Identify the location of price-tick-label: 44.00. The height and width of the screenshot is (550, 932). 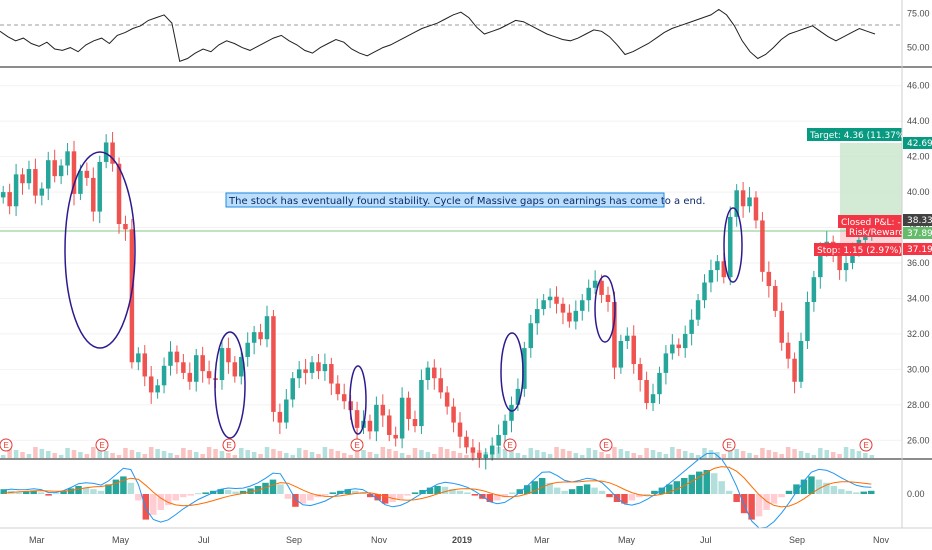
(918, 121).